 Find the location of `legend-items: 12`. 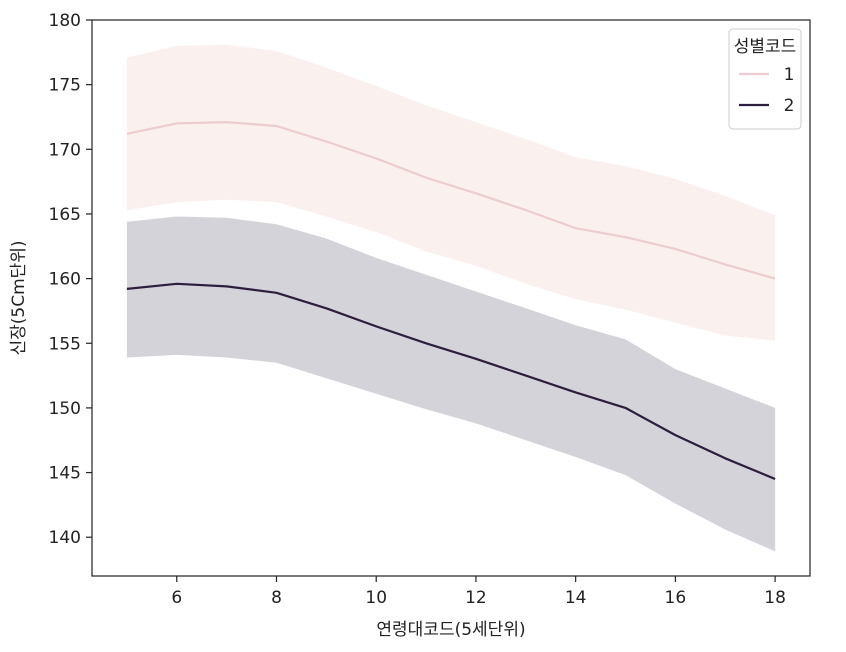

legend-items: 12 is located at coordinates (766, 90).